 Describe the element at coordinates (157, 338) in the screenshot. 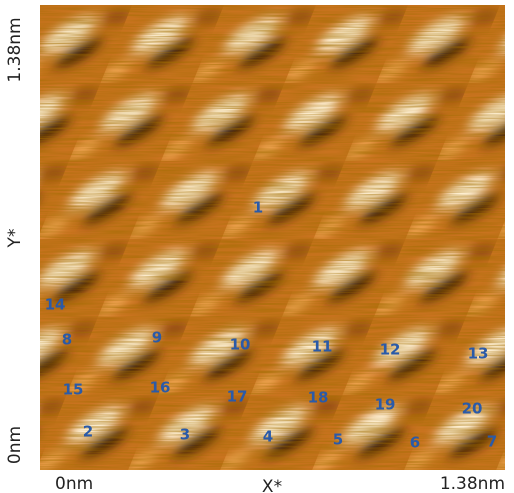

I see `site-number: 9` at that location.